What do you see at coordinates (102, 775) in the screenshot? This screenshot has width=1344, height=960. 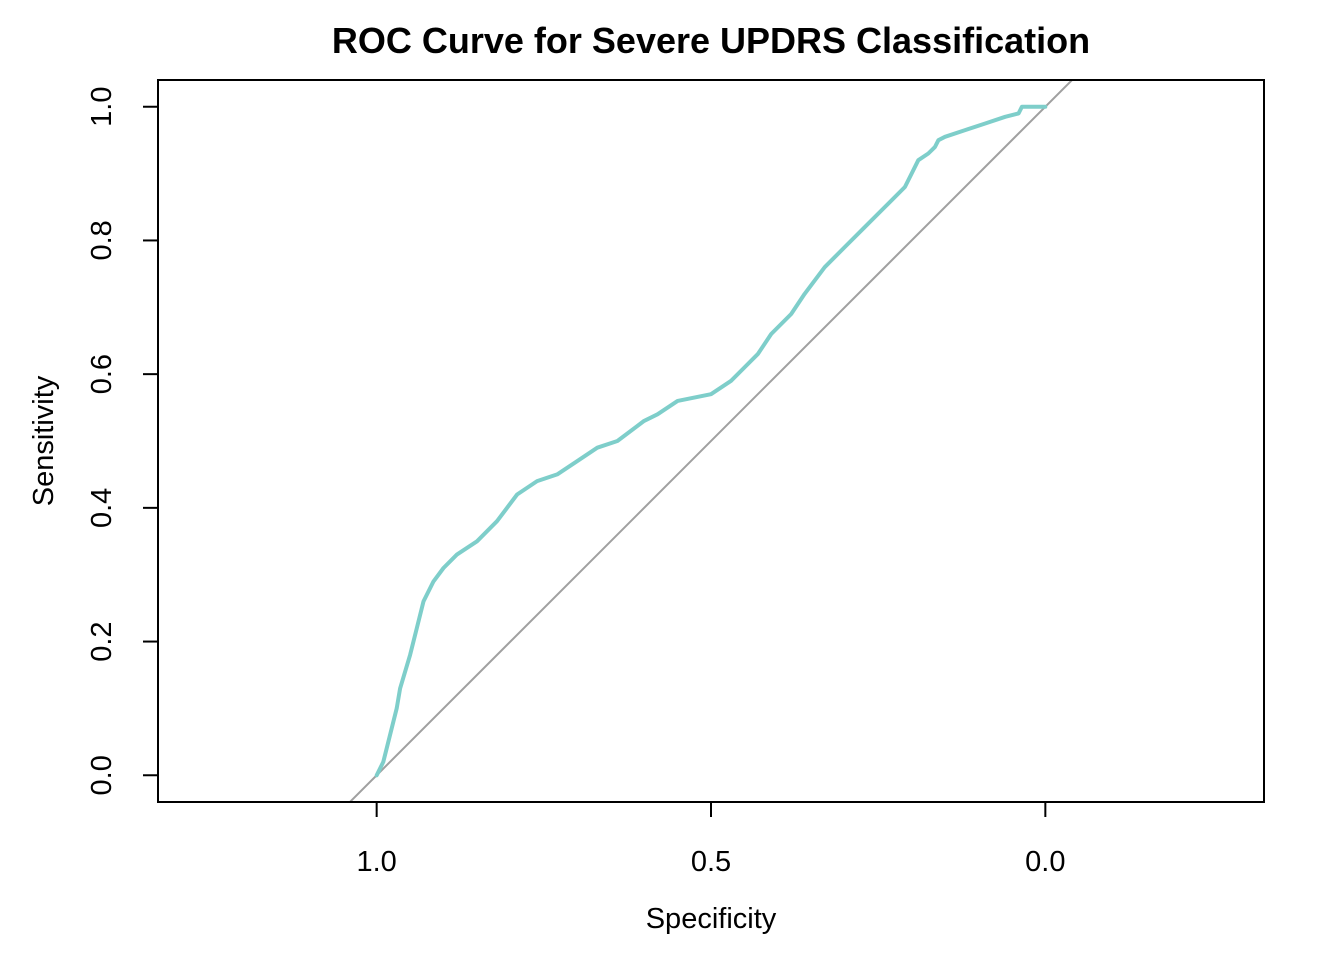 I see `y-tick-label: 0.0` at bounding box center [102, 775].